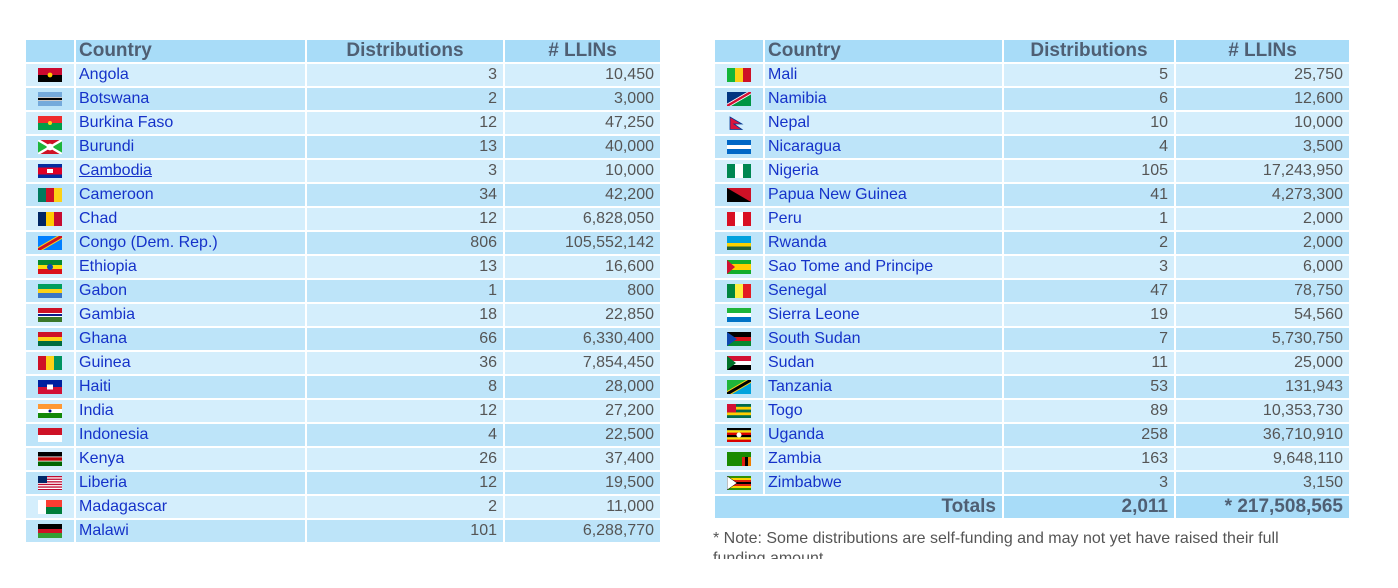 The height and width of the screenshot is (588, 1398). I want to click on country-name: Kenya, so click(190, 459).